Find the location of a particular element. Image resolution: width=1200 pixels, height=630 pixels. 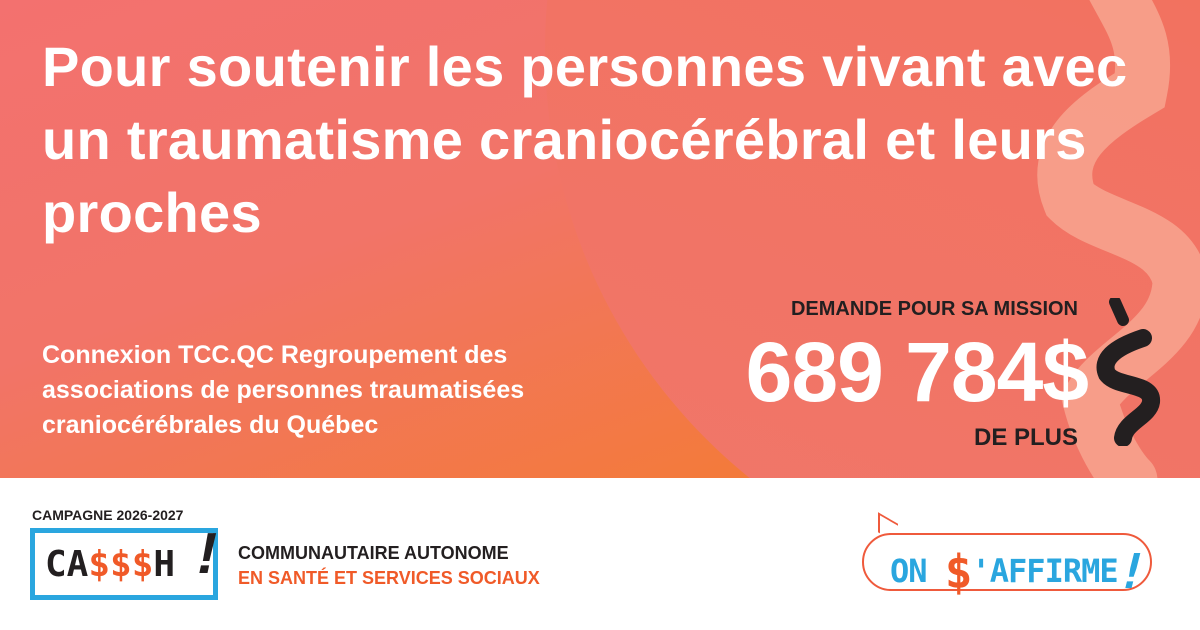

casssh-logo: CA$$$H is located at coordinates (124, 564).